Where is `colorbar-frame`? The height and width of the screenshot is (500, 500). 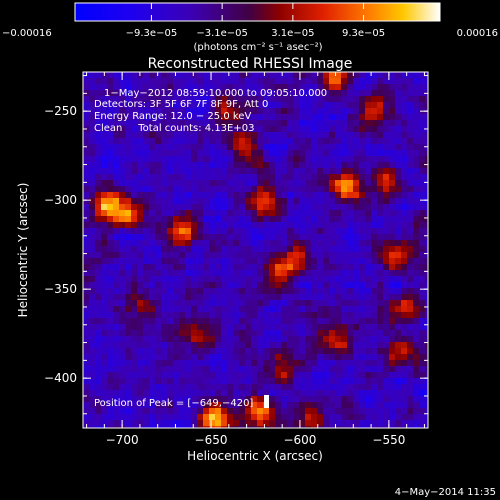 colorbar-frame is located at coordinates (257, 12).